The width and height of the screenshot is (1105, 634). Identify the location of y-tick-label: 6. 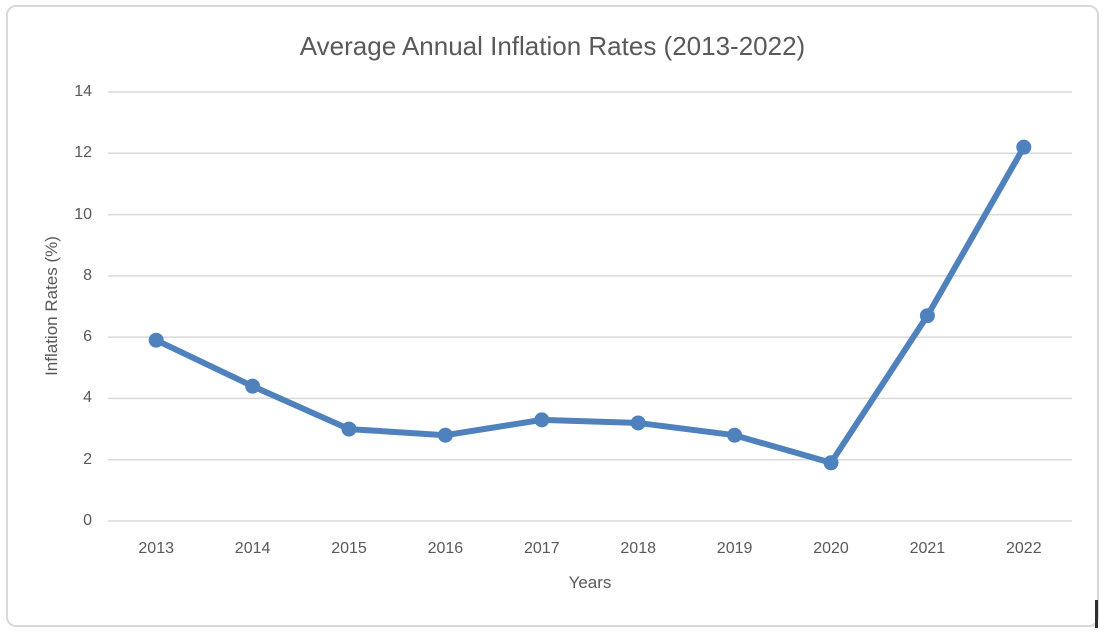
(87, 337).